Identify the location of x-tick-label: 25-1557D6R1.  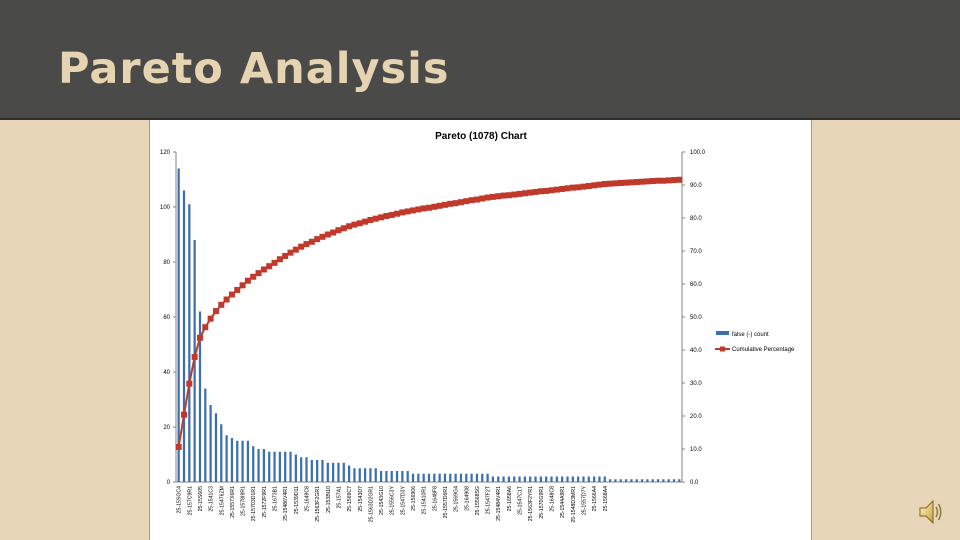
(446, 502).